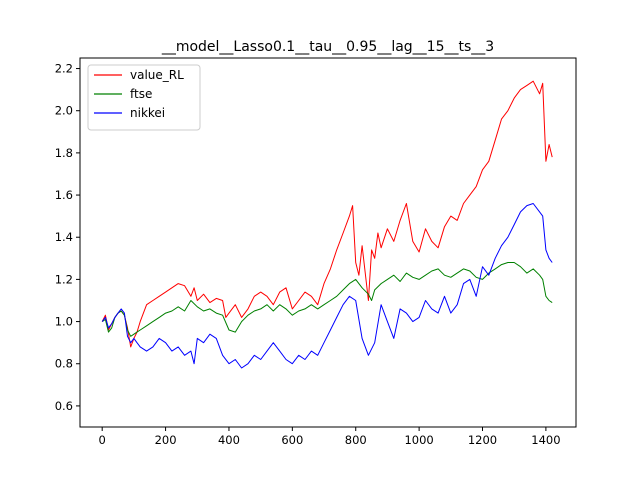 This screenshot has width=640, height=480. What do you see at coordinates (64, 153) in the screenshot?
I see `y-tick-label: 1.8` at bounding box center [64, 153].